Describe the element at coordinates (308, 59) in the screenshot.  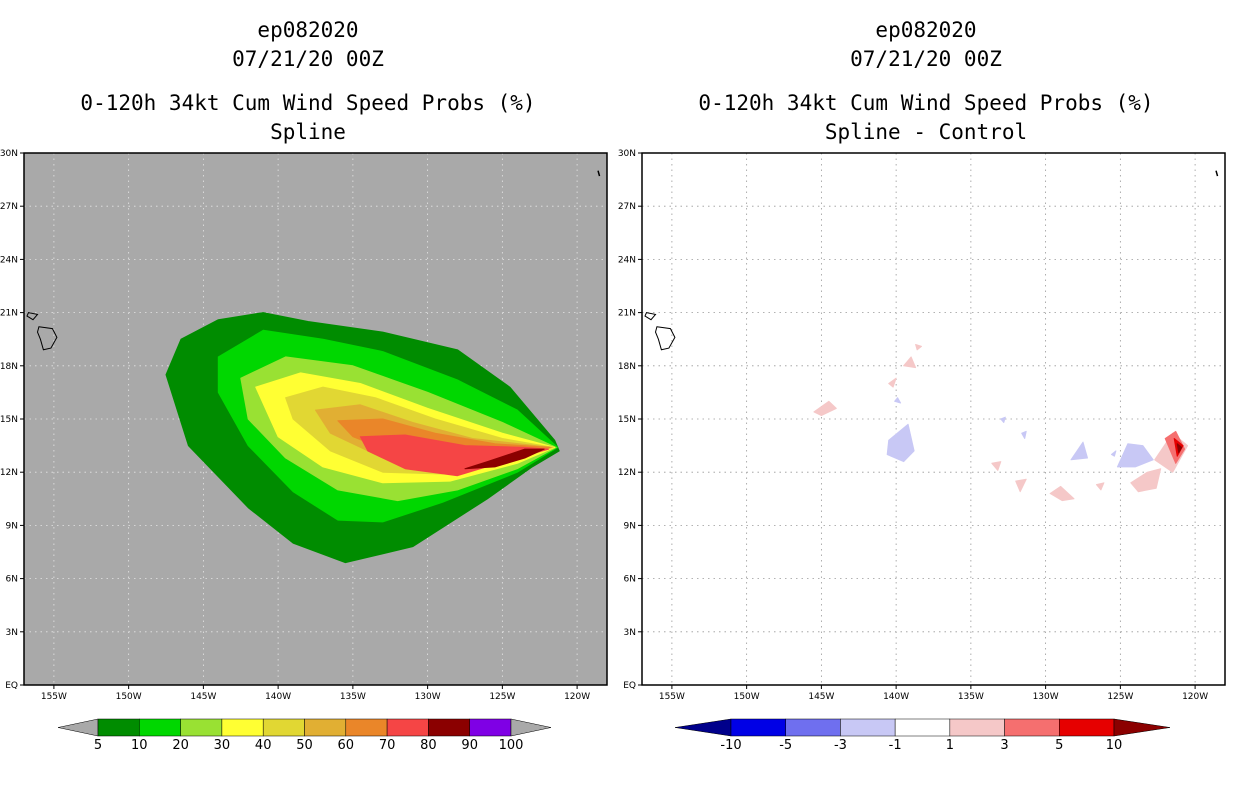
I see `left-datetime: 07/21/20 00Z` at that location.